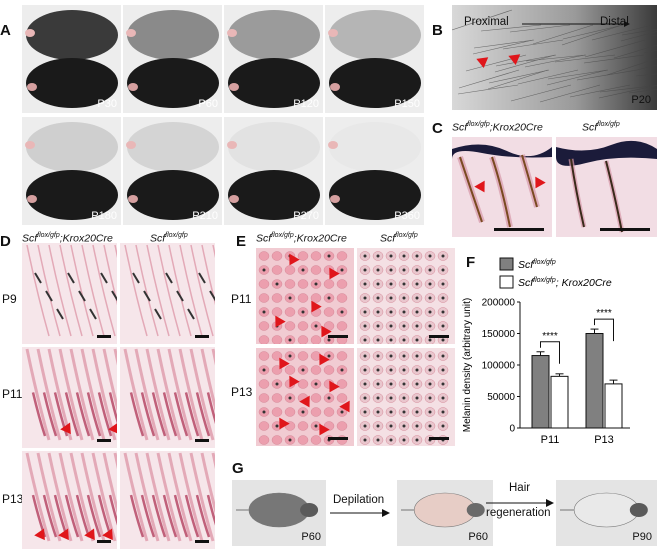 Image resolution: width=660 pixels, height=551 pixels. I want to click on mouse-age-label: P150, so click(407, 104).